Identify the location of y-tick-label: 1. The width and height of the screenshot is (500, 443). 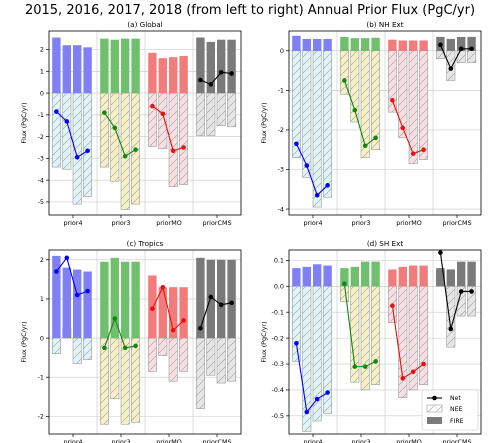
(42, 299).